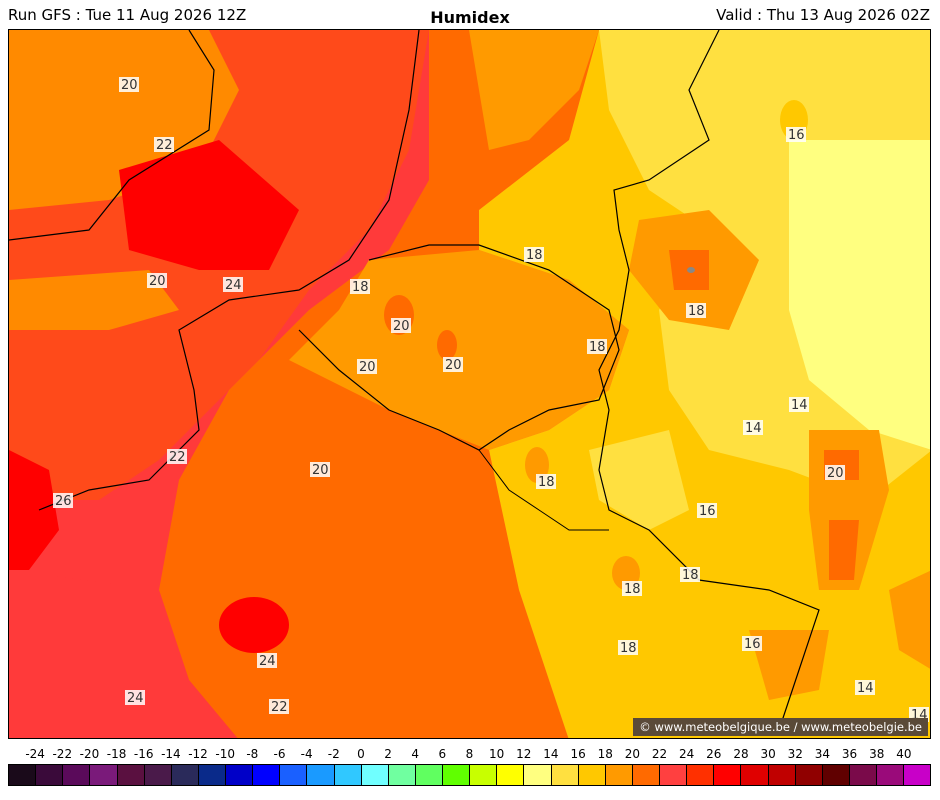  I want to click on zone-14-east, so click(859, 295).